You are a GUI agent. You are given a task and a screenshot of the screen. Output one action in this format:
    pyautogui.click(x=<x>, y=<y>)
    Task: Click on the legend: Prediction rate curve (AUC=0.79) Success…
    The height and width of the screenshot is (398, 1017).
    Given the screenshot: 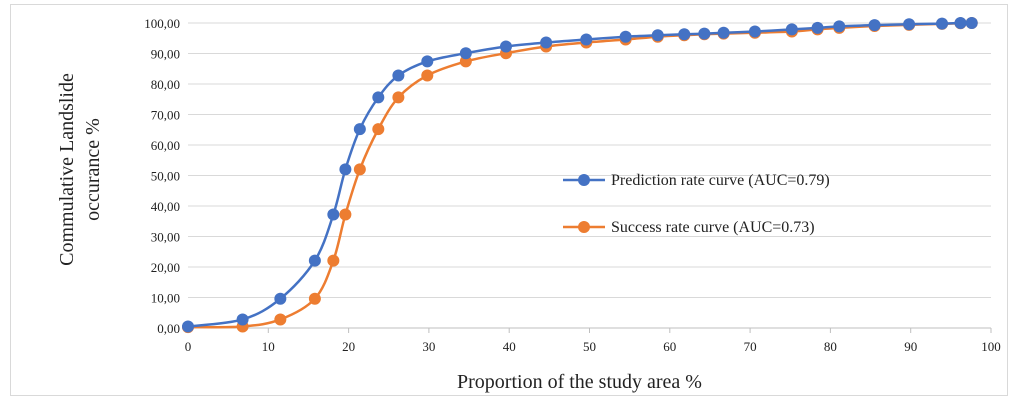 What is the action you would take?
    pyautogui.click(x=696, y=204)
    